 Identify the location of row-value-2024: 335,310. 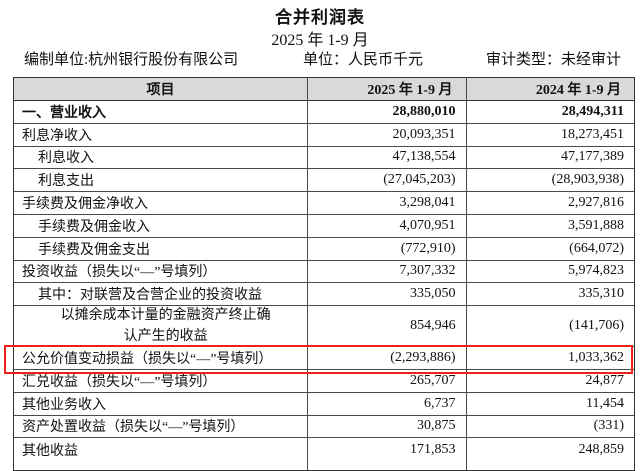
(549, 294).